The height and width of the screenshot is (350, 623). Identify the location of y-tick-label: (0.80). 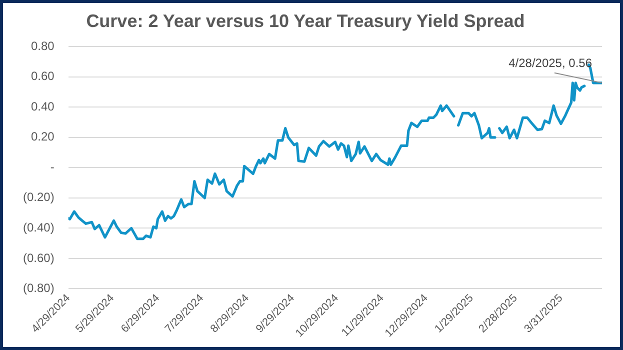
(38, 288).